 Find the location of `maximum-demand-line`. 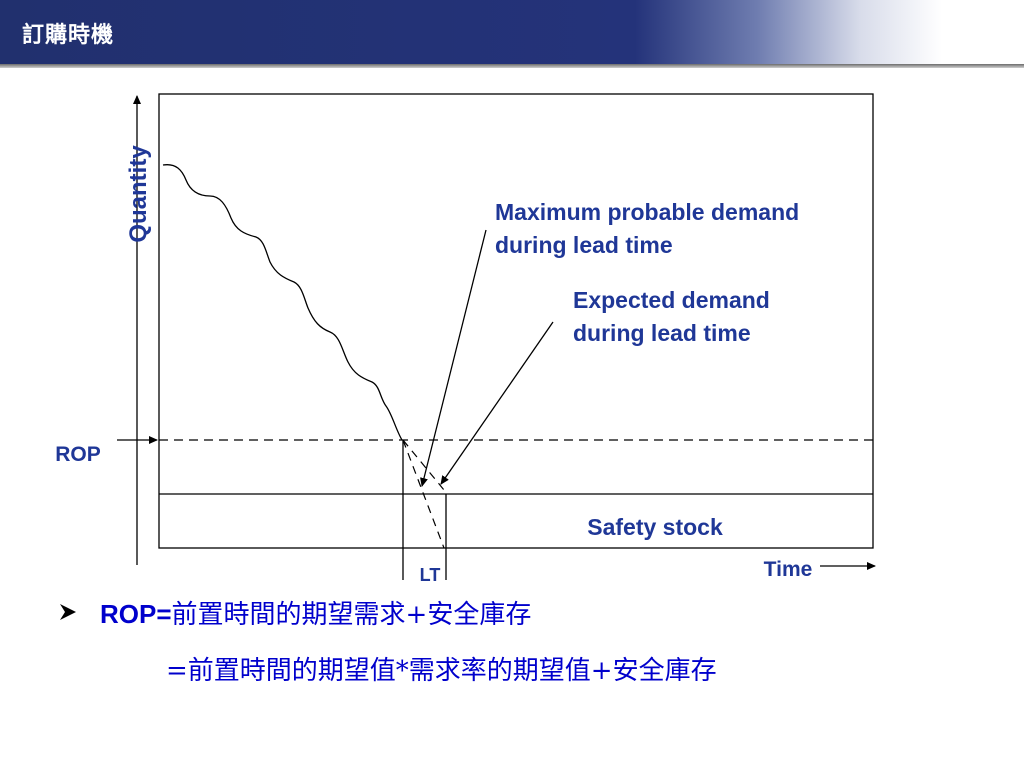

maximum-demand-line is located at coordinates (423, 494).